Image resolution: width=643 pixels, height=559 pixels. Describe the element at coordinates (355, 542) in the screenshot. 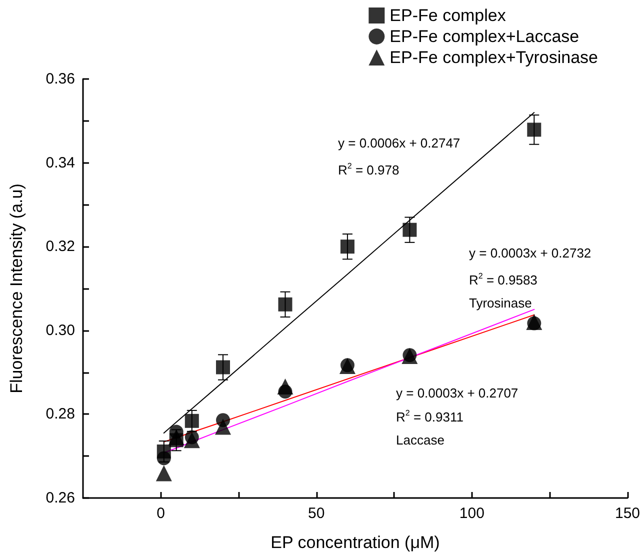

I see `x-axis-title: EP concentration (μM)` at that location.